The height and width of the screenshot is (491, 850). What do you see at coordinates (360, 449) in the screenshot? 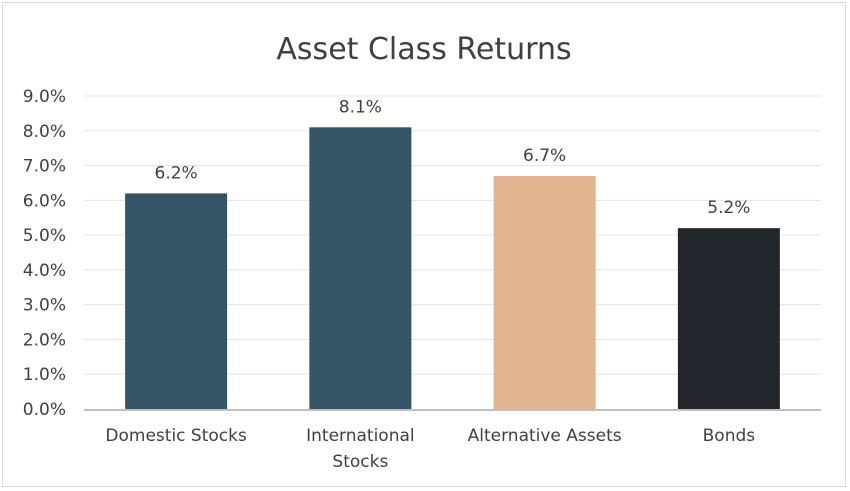
I see `x-category-label: International Stocks` at bounding box center [360, 449].